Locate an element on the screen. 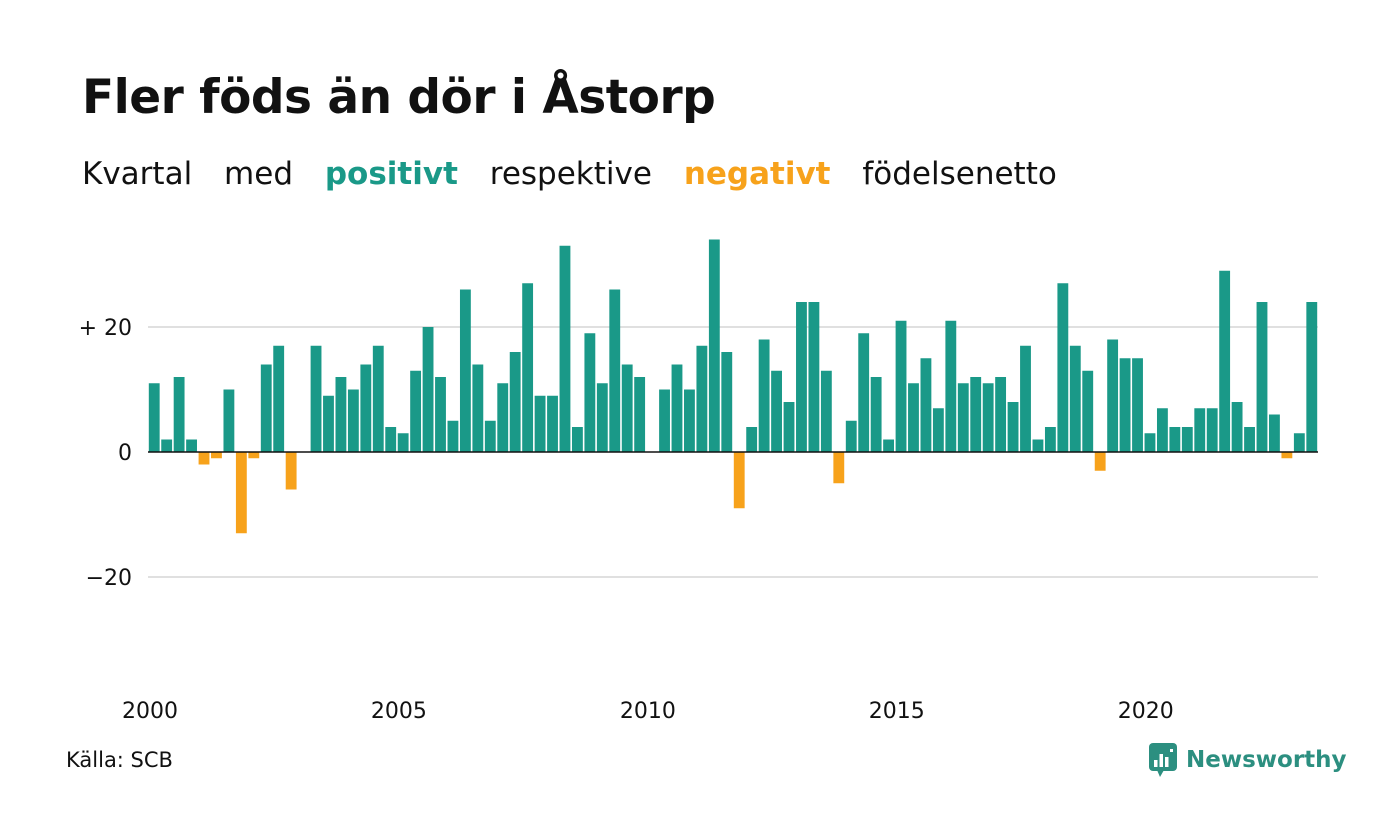 This screenshot has height=840, width=1400. chart-bubble-icon is located at coordinates (1163, 760).